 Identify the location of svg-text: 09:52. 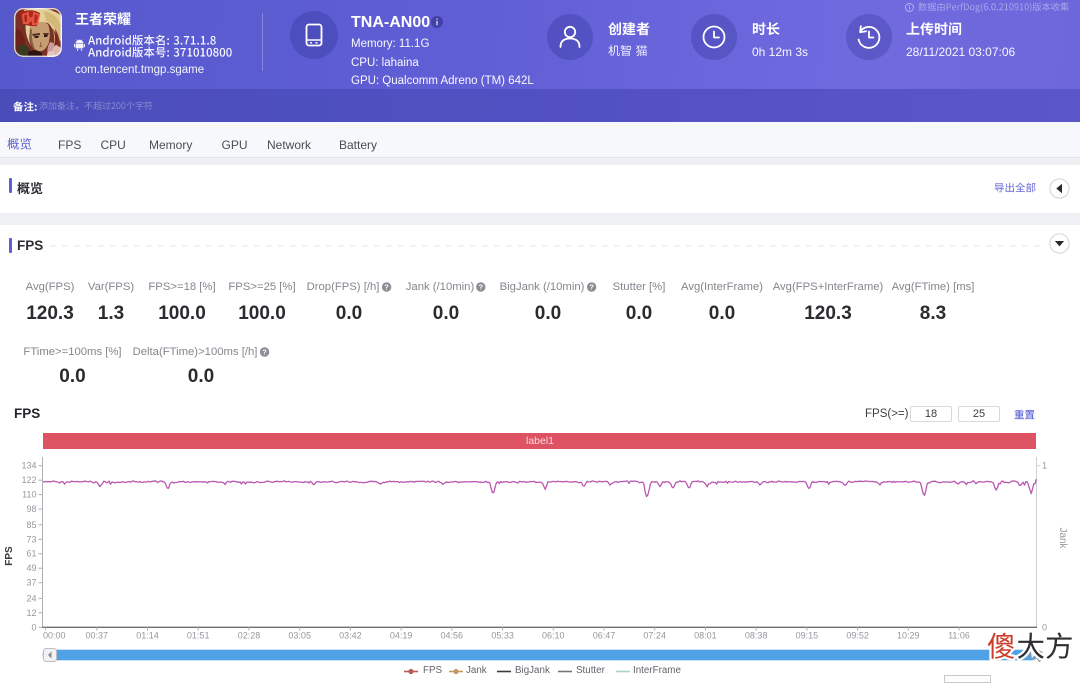
(857, 636).